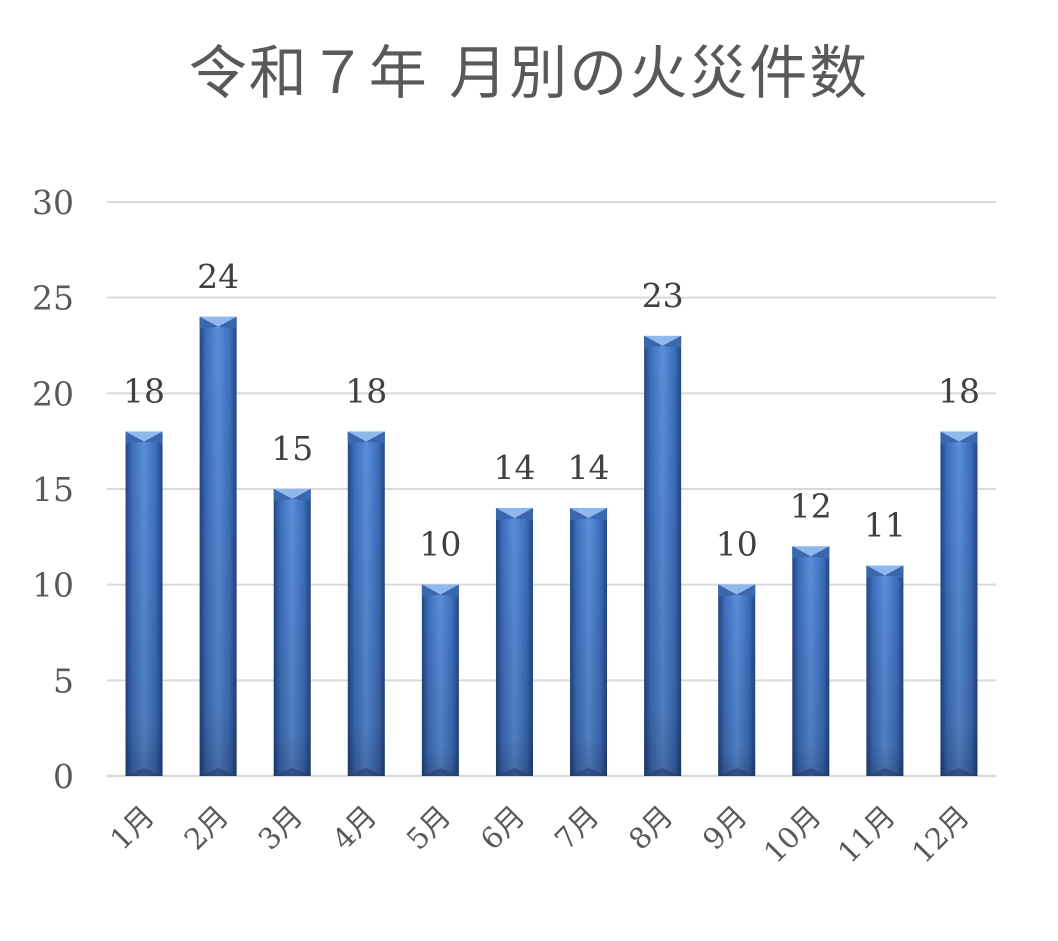  What do you see at coordinates (53, 202) in the screenshot?
I see `y-tick-label: 30` at bounding box center [53, 202].